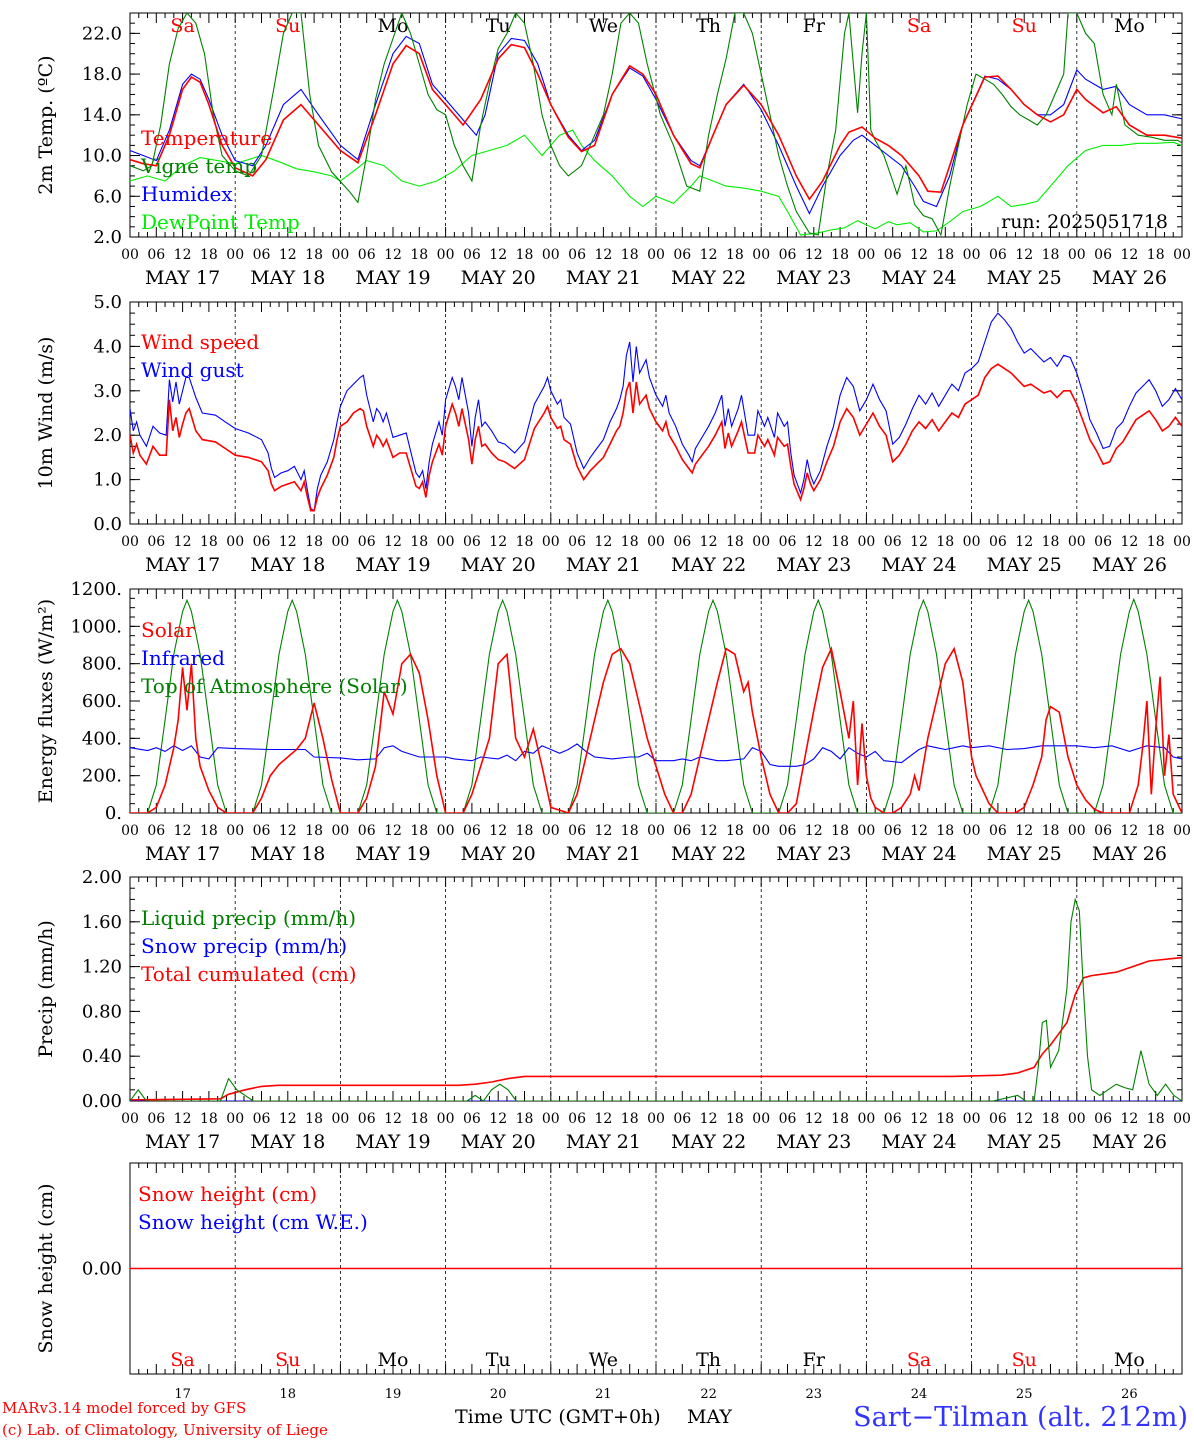 The width and height of the screenshot is (1194, 1440). Describe the element at coordinates (813, 1142) in the screenshot. I see `date-label: MAY 23` at that location.